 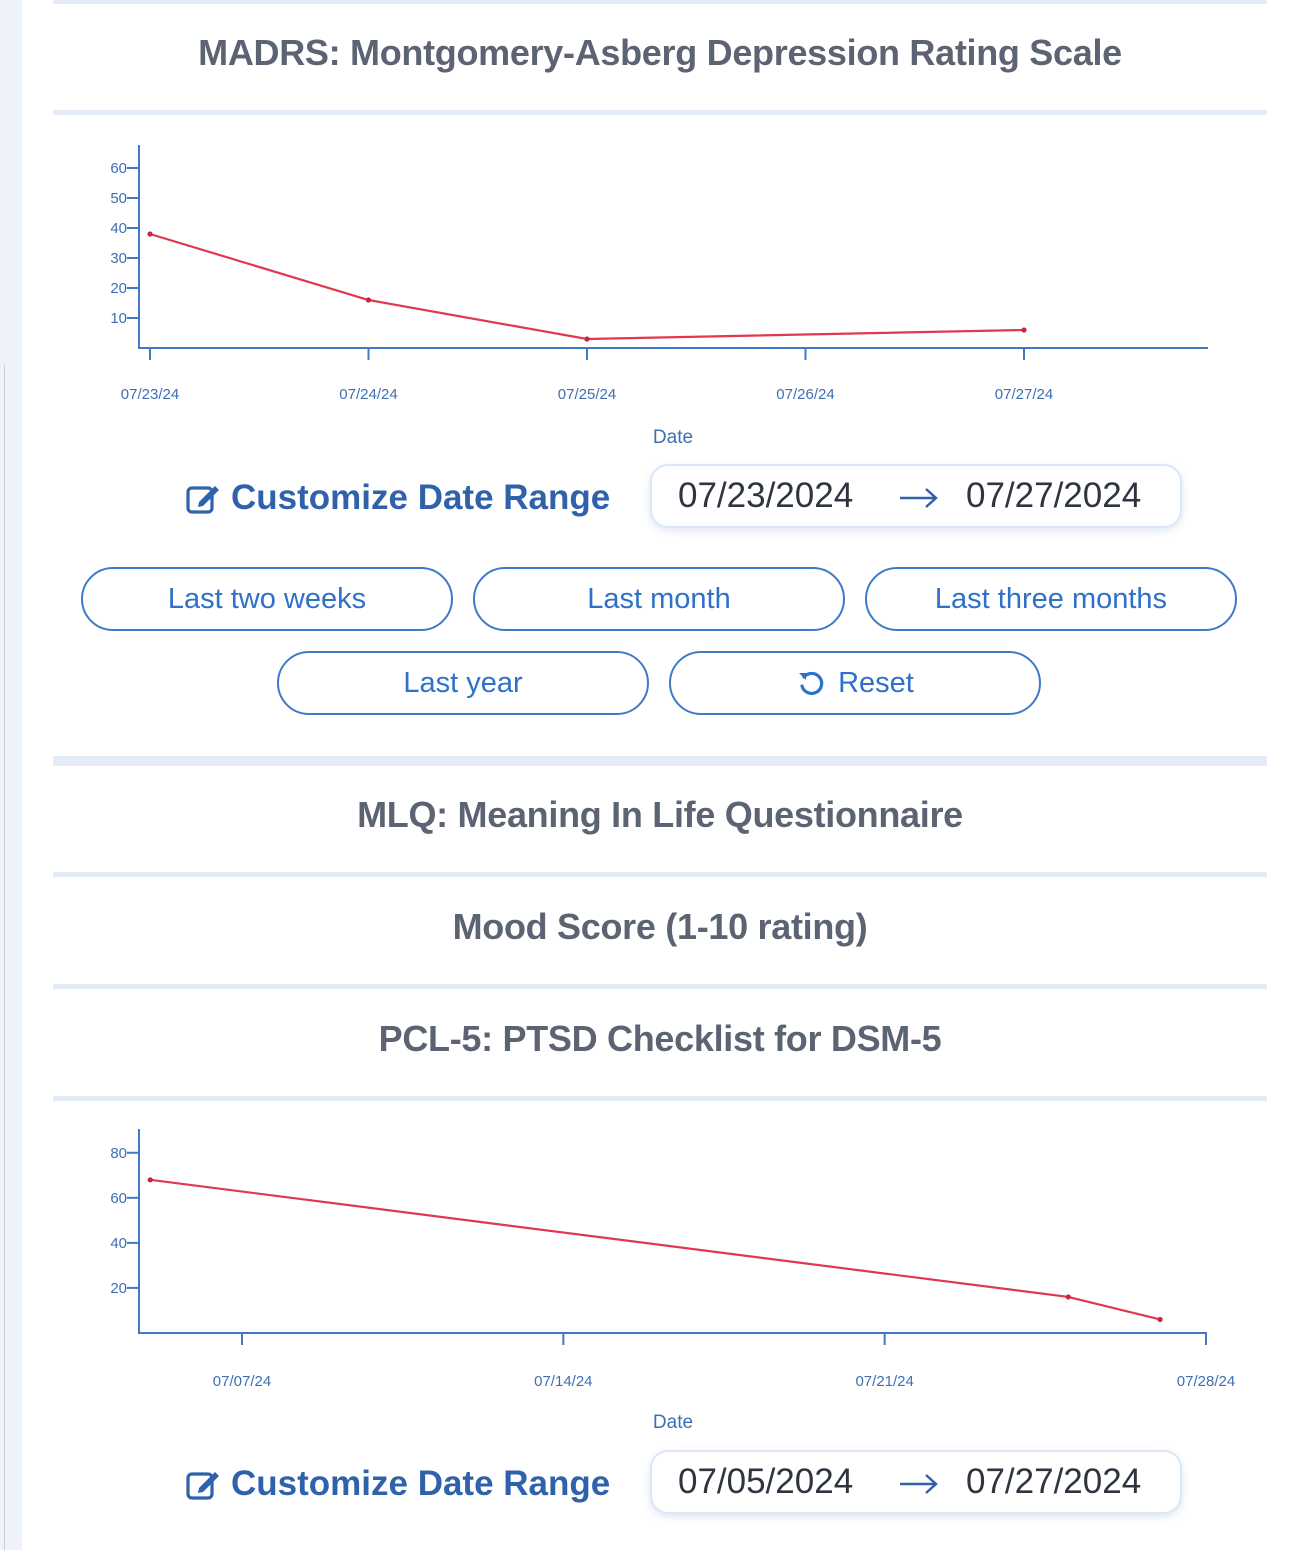 What do you see at coordinates (805, 394) in the screenshot?
I see `x-tick-label: 07/26/24` at bounding box center [805, 394].